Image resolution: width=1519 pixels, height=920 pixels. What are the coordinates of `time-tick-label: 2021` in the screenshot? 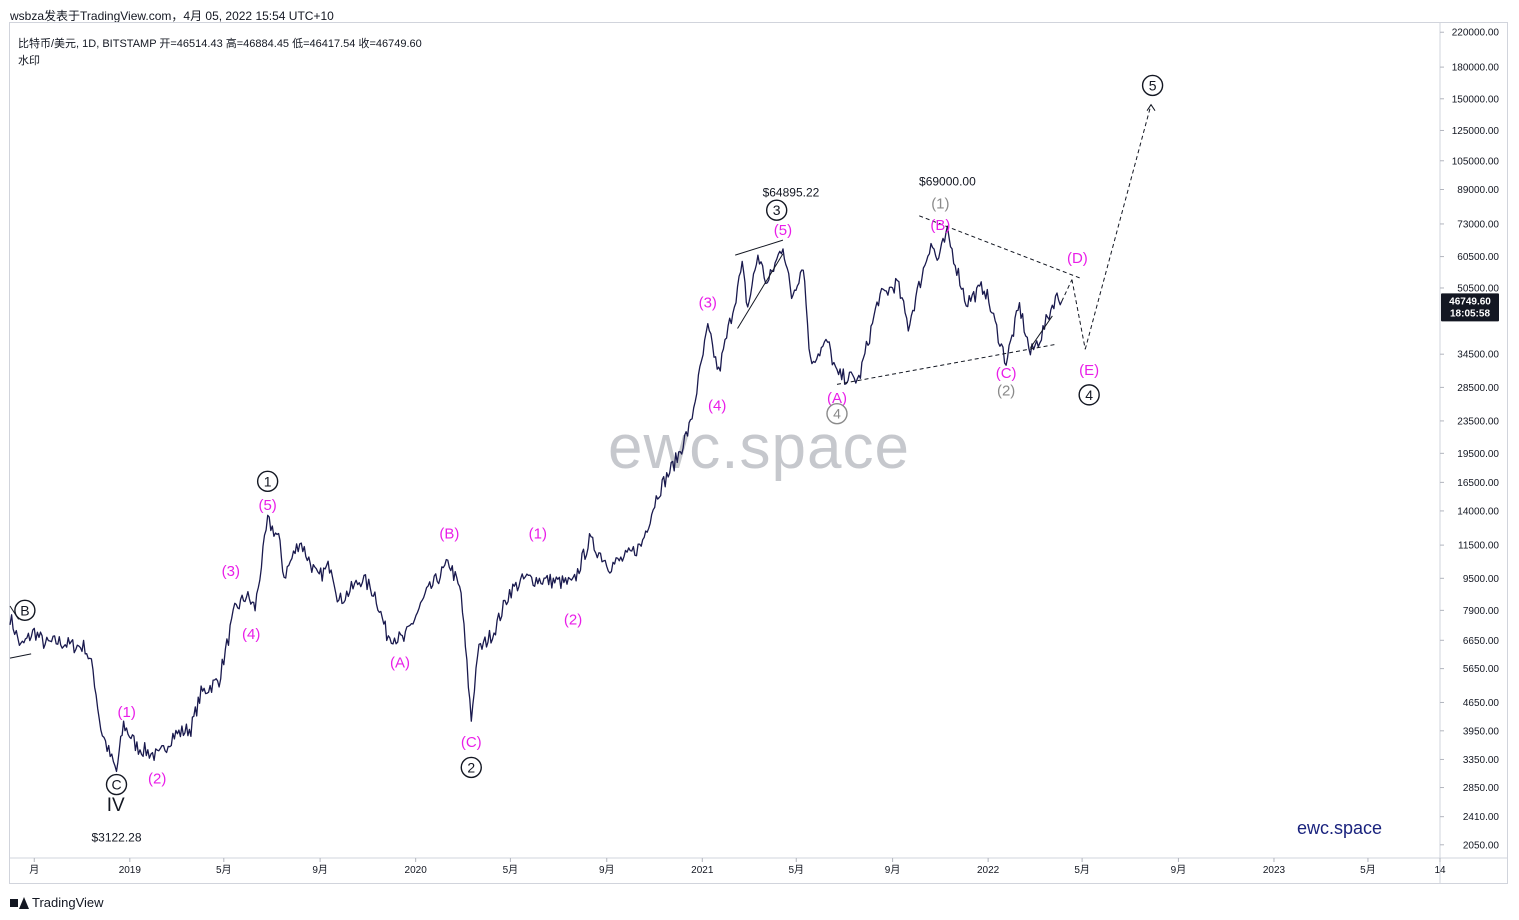 It's located at (702, 870).